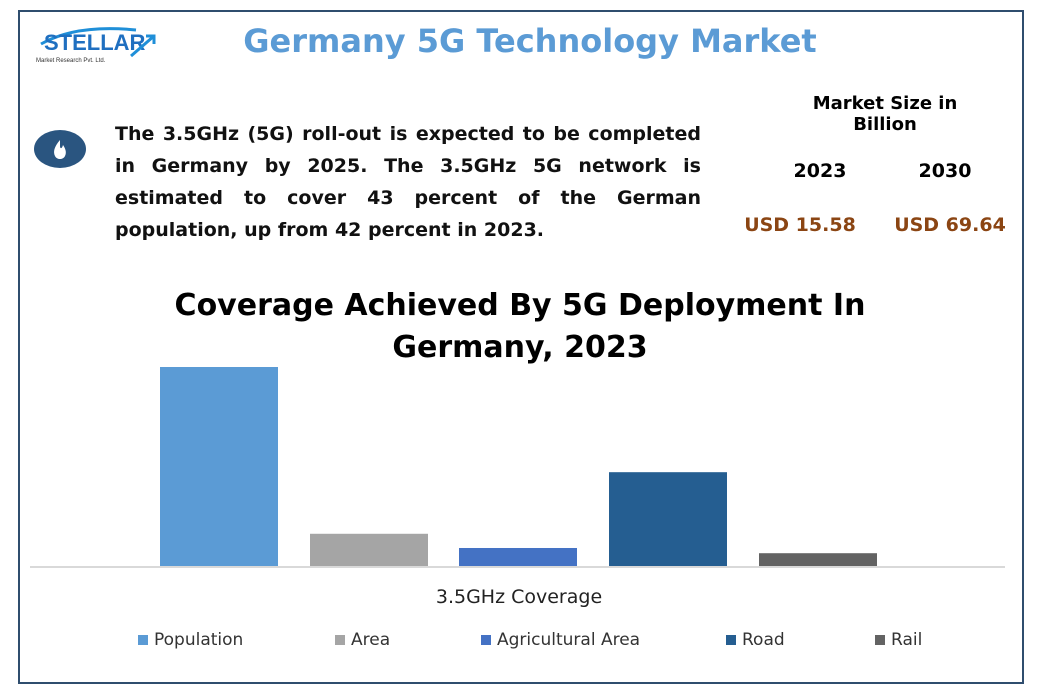 This screenshot has width=1038, height=694. Describe the element at coordinates (71, 61) in the screenshot. I see `svg-text: Market Research Pvt. Ltd.` at that location.